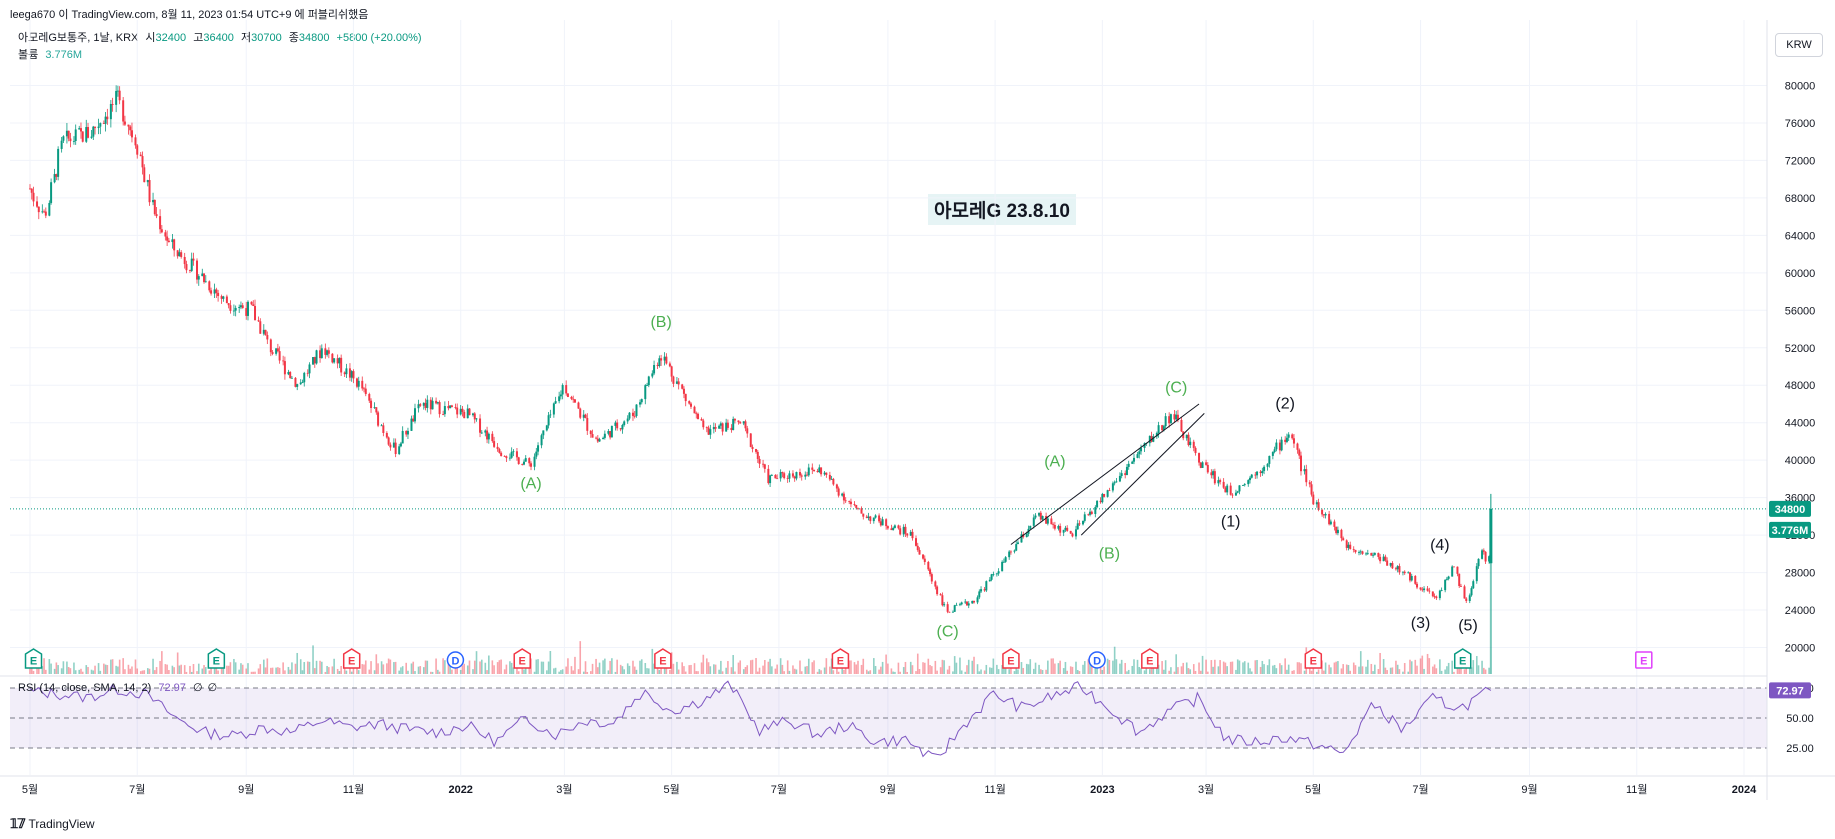 The image size is (1835, 839). Describe the element at coordinates (1799, 45) in the screenshot. I see `currency-button: KRW` at that location.